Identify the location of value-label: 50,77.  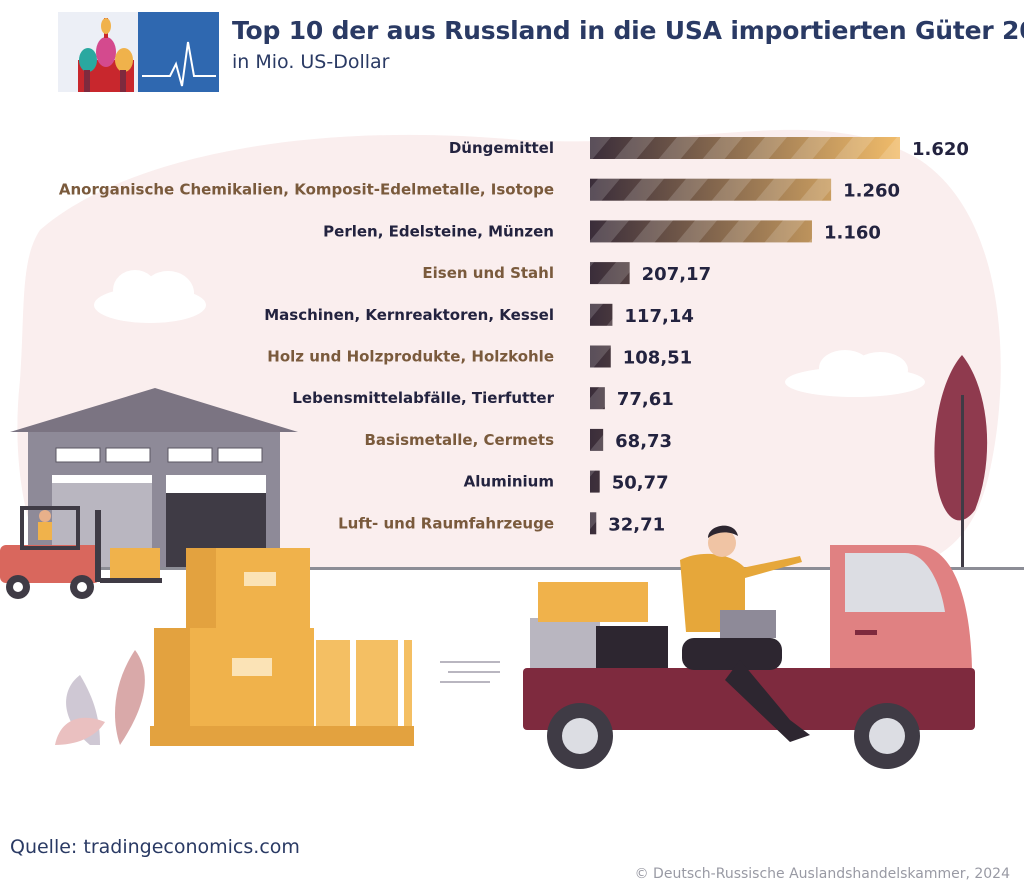
(640, 483).